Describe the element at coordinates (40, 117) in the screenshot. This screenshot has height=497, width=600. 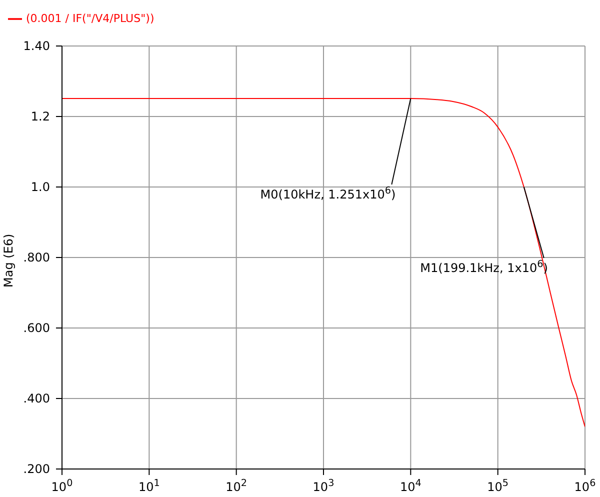
I see `y-tick-label: 1.2` at that location.